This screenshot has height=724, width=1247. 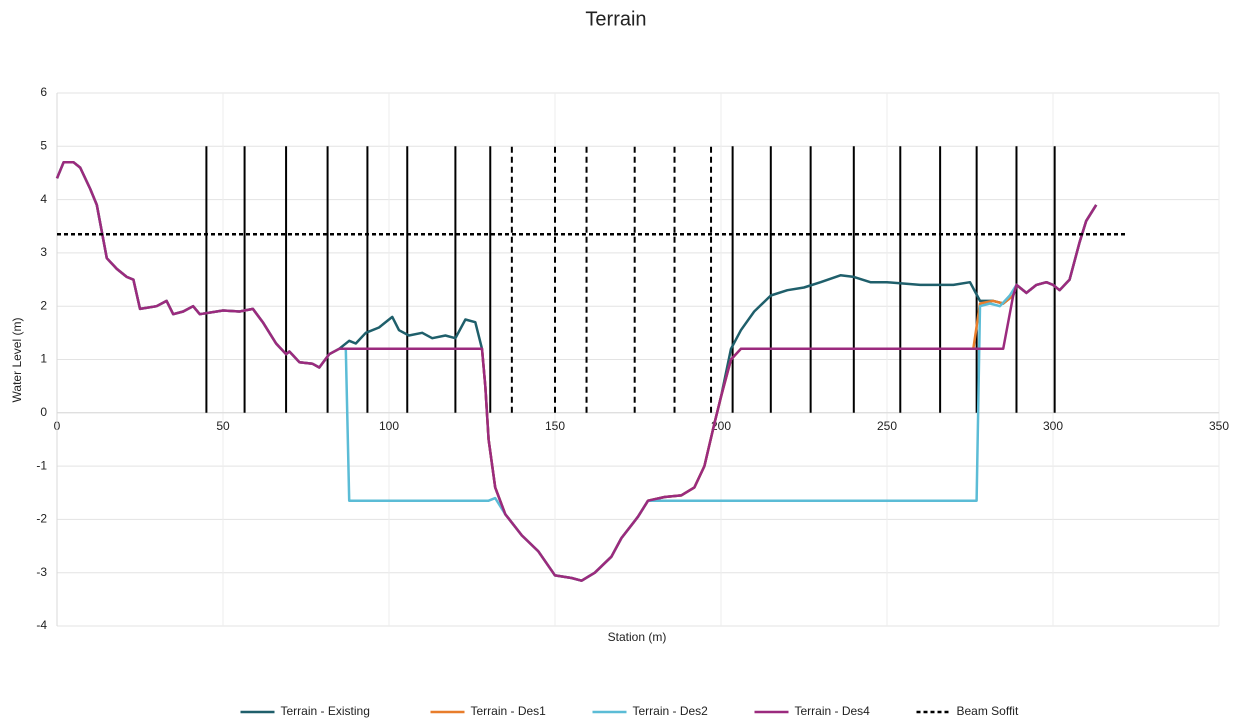 What do you see at coordinates (43, 199) in the screenshot?
I see `y-tick-label: 4` at bounding box center [43, 199].